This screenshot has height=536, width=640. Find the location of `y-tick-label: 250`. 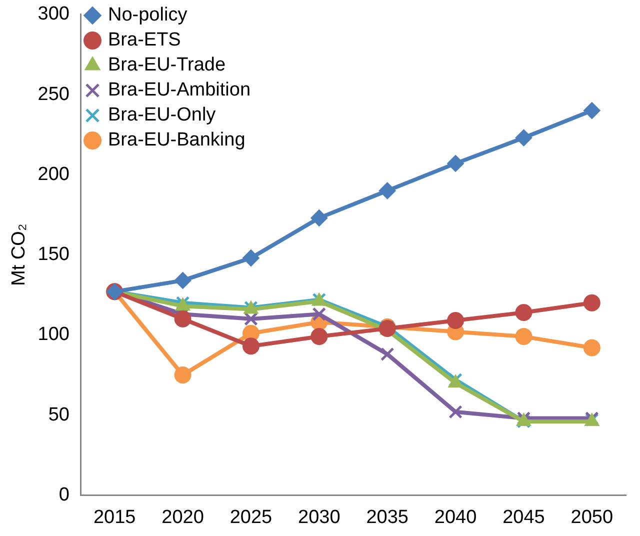

y-tick-label: 250 is located at coordinates (54, 94).